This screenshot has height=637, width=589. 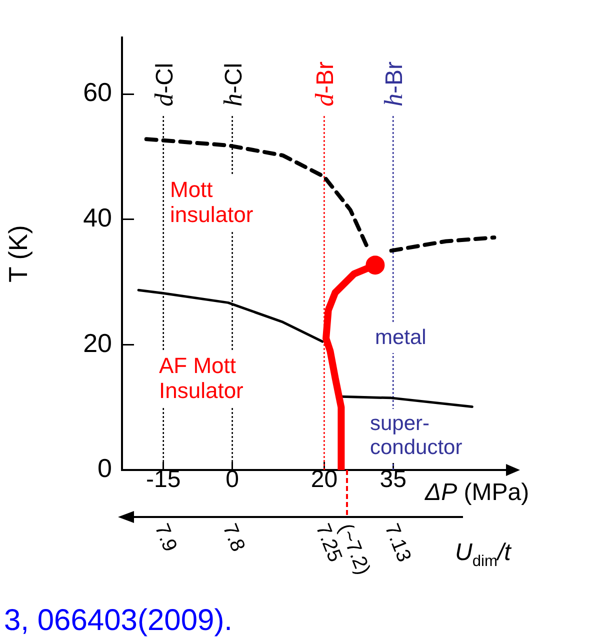 What do you see at coordinates (477, 492) in the screenshot?
I see `x-axis-title: ΔP (MPa)` at bounding box center [477, 492].